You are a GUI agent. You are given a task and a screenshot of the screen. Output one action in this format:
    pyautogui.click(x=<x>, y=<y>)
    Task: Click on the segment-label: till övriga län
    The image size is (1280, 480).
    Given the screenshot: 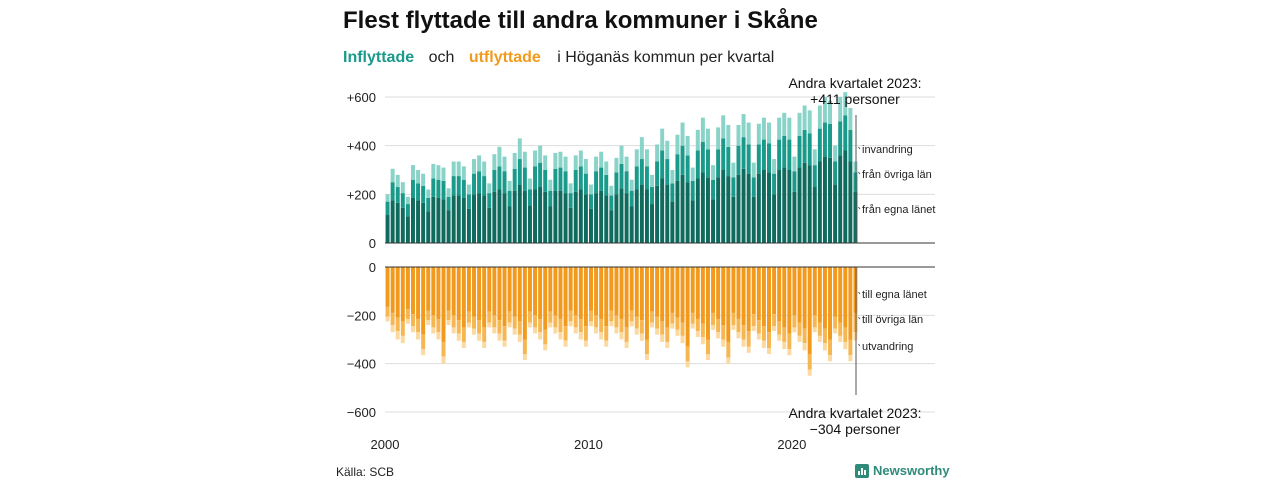 What is the action you would take?
    pyautogui.click(x=892, y=320)
    